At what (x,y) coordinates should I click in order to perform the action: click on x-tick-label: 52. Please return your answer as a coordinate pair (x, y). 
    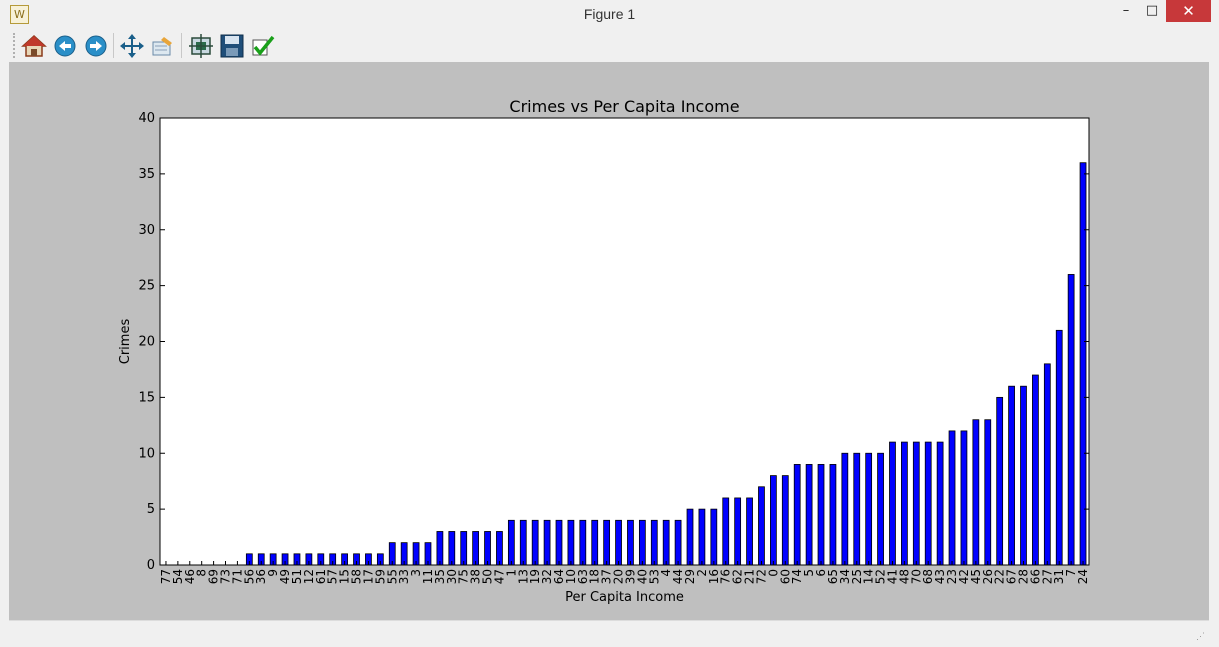
    Looking at the image, I should click on (881, 576).